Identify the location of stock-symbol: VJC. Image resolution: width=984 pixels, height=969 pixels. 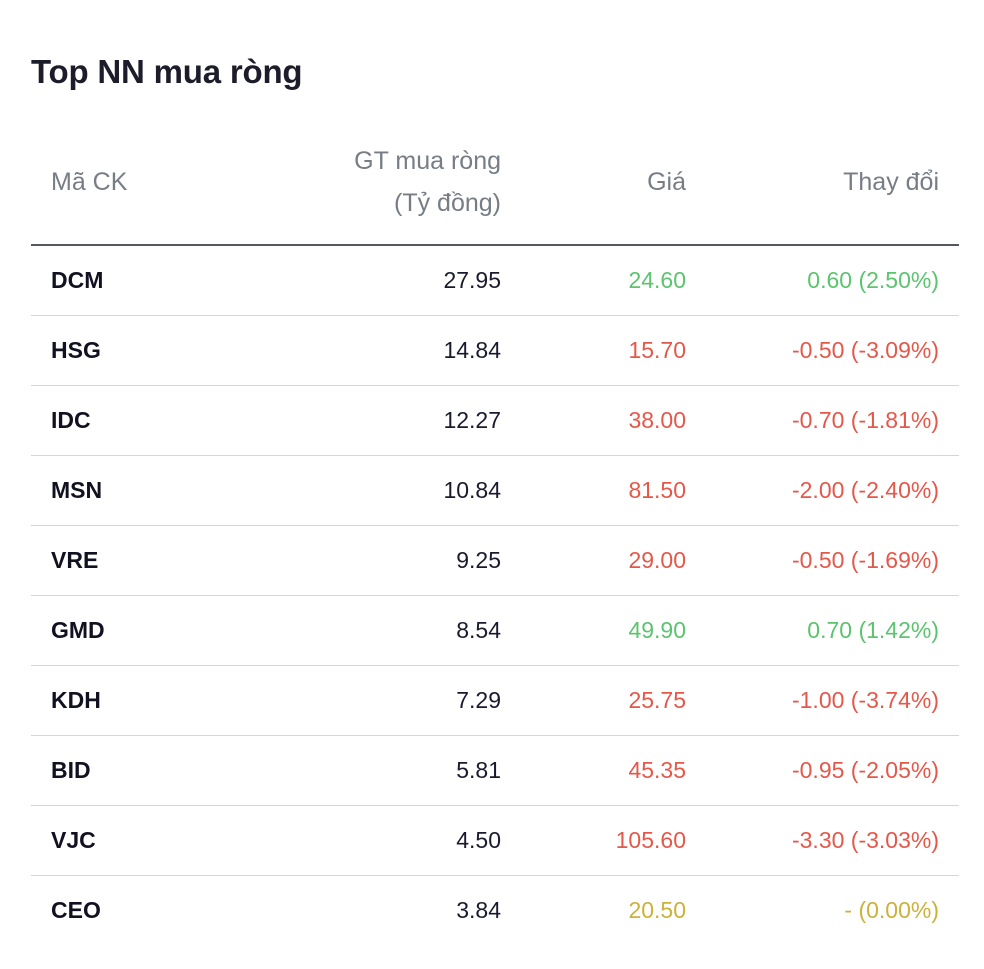
(121, 840).